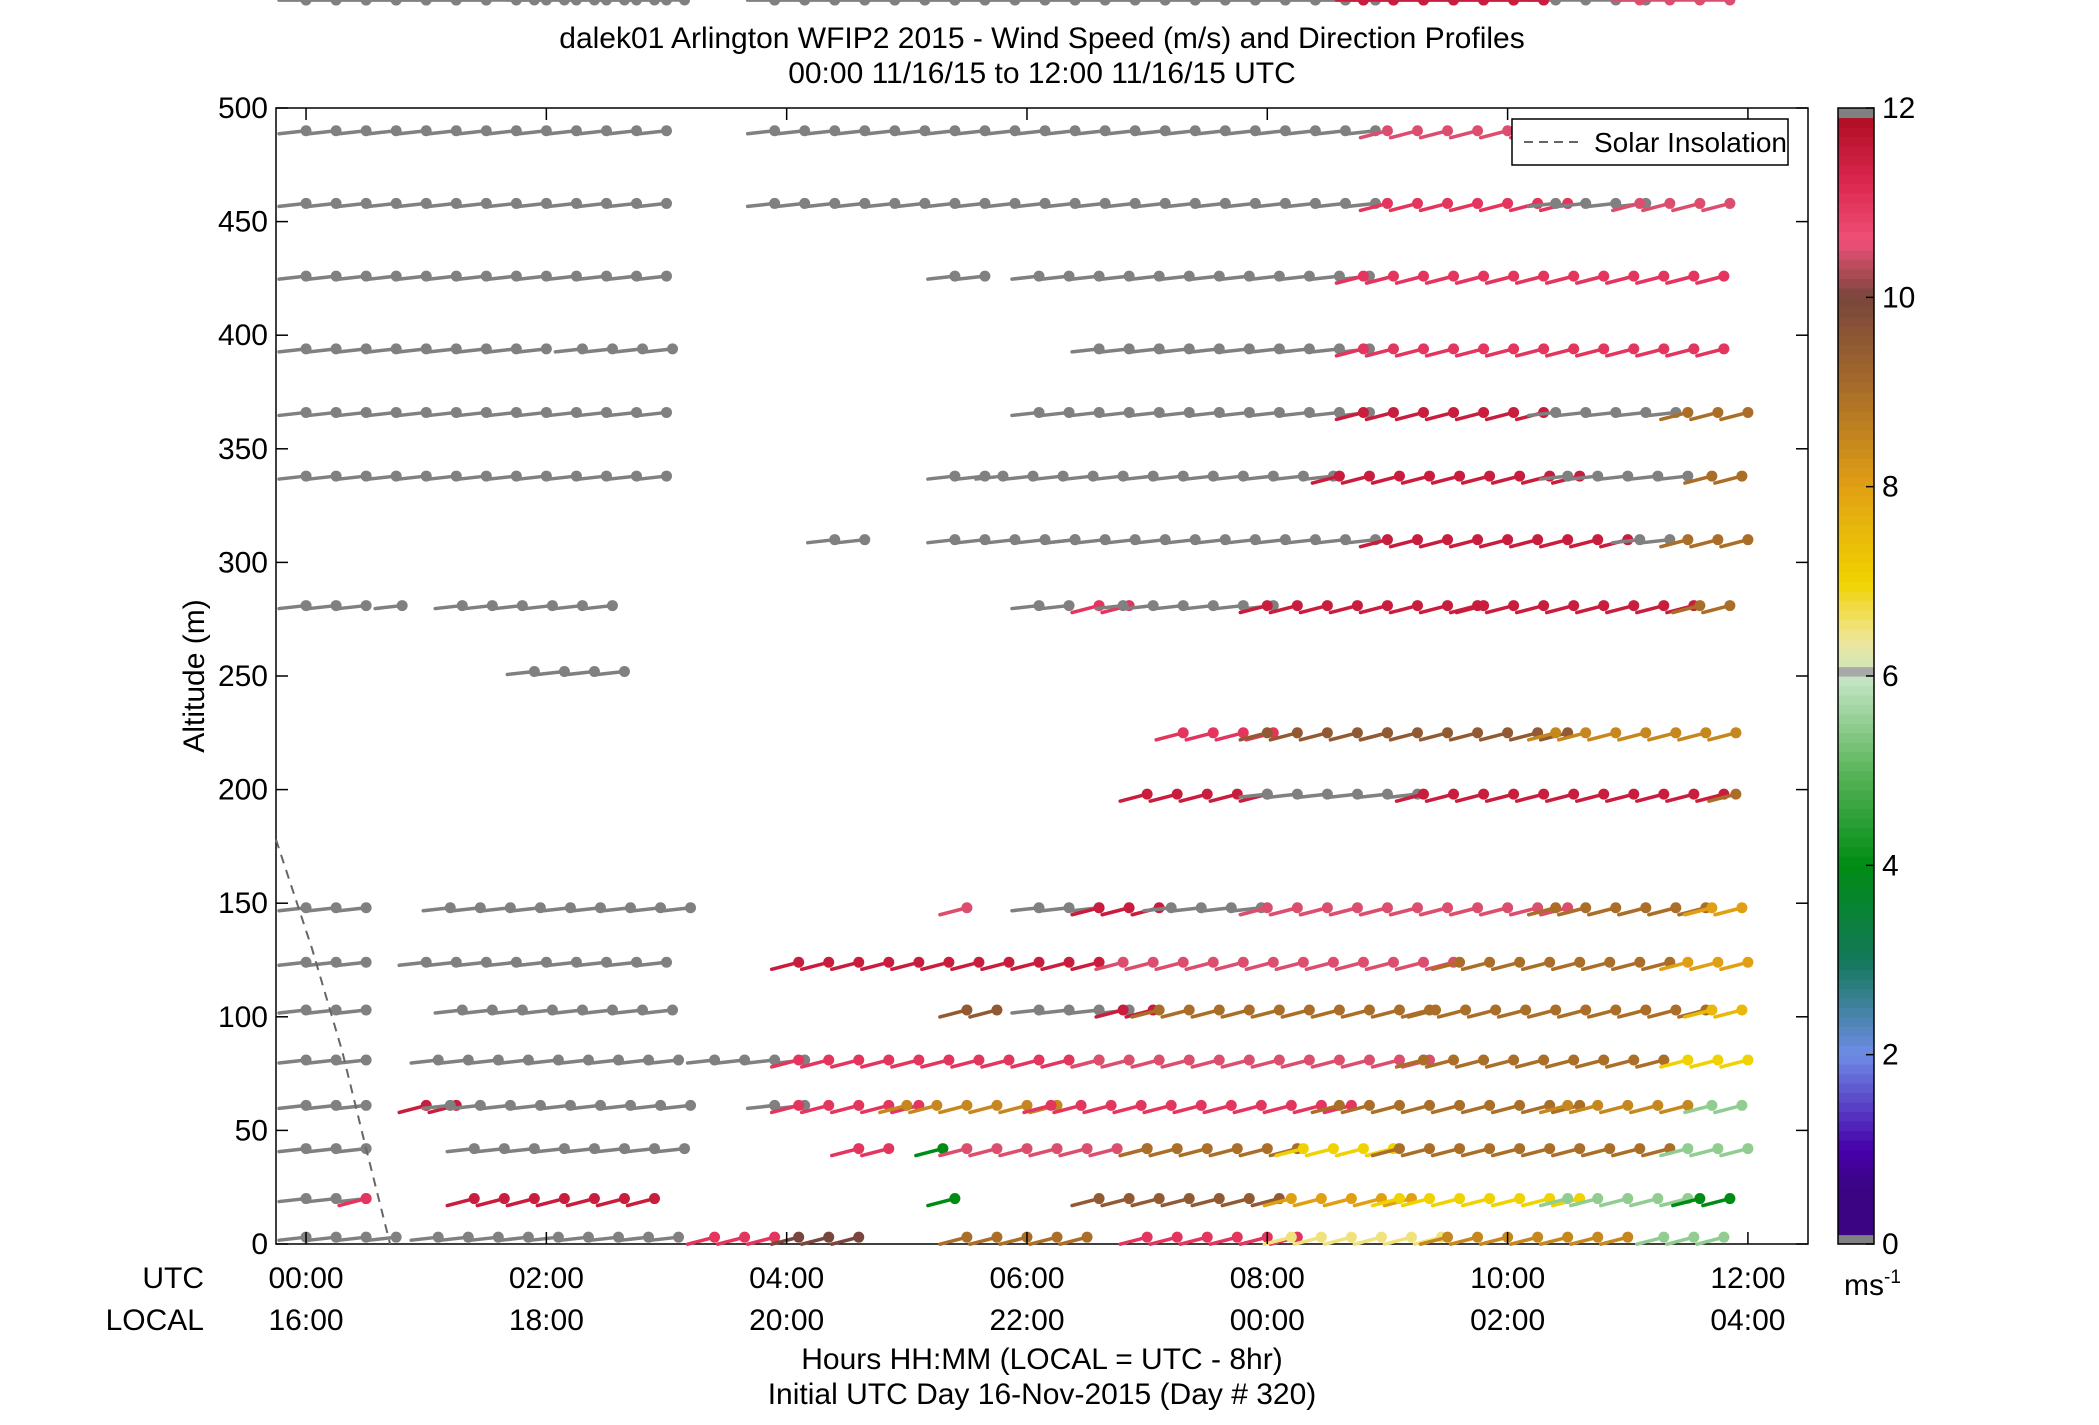 Image resolution: width=2099 pixels, height=1425 pixels. I want to click on y-tick-label: 400, so click(243, 335).